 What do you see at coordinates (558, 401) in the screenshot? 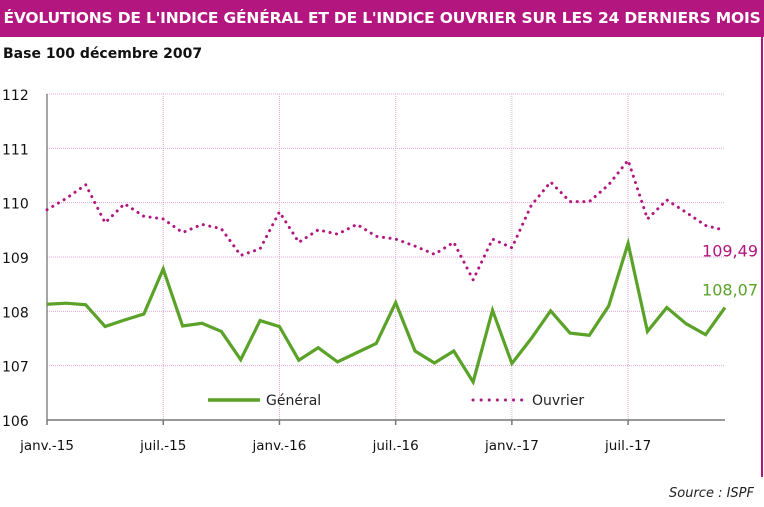
I see `legend-label: Ouvrier` at bounding box center [558, 401].